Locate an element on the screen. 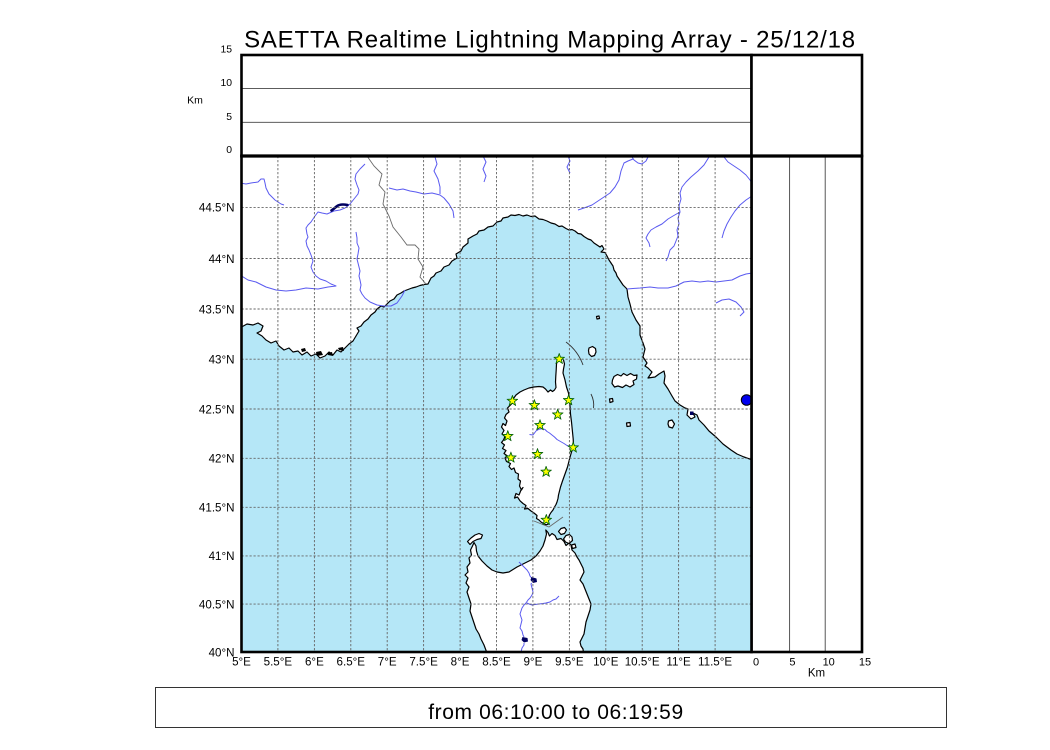 The height and width of the screenshot is (750, 1050). svg-text: 43°N is located at coordinates (222, 360).